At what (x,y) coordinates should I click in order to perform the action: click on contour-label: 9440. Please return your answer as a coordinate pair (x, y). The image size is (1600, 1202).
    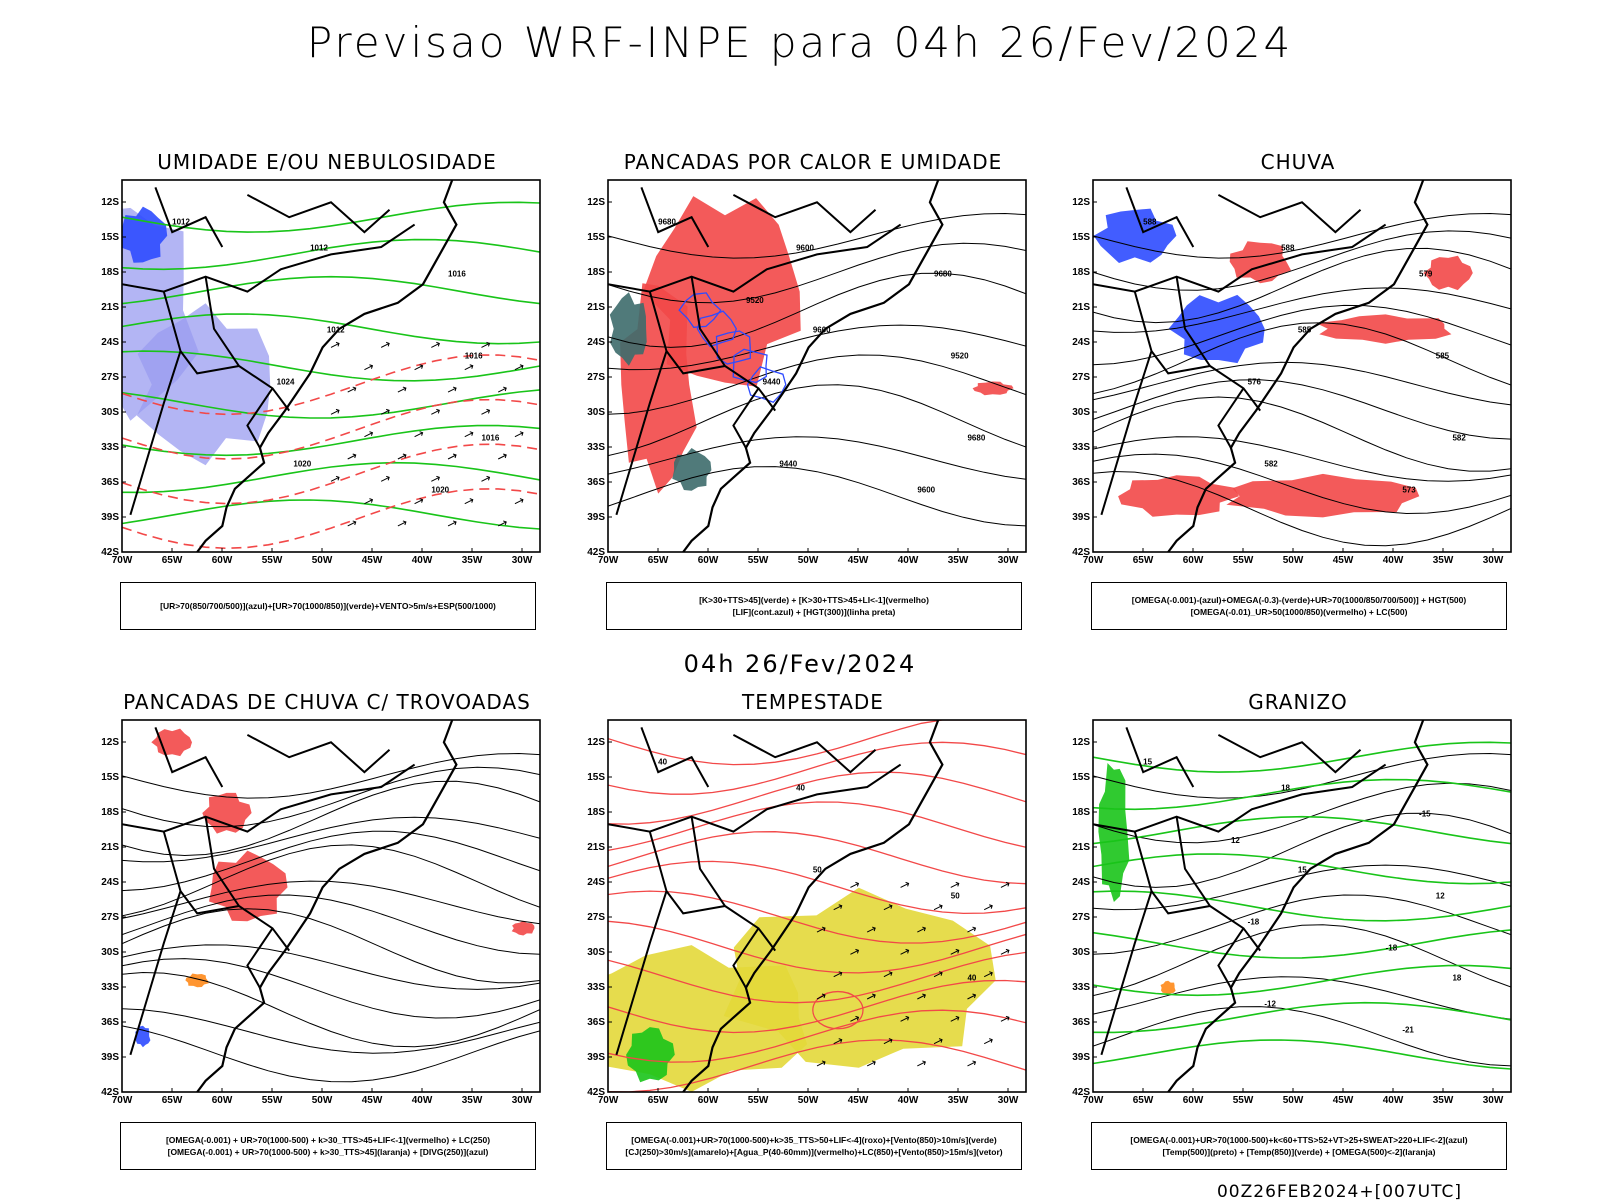
    Looking at the image, I should click on (772, 382).